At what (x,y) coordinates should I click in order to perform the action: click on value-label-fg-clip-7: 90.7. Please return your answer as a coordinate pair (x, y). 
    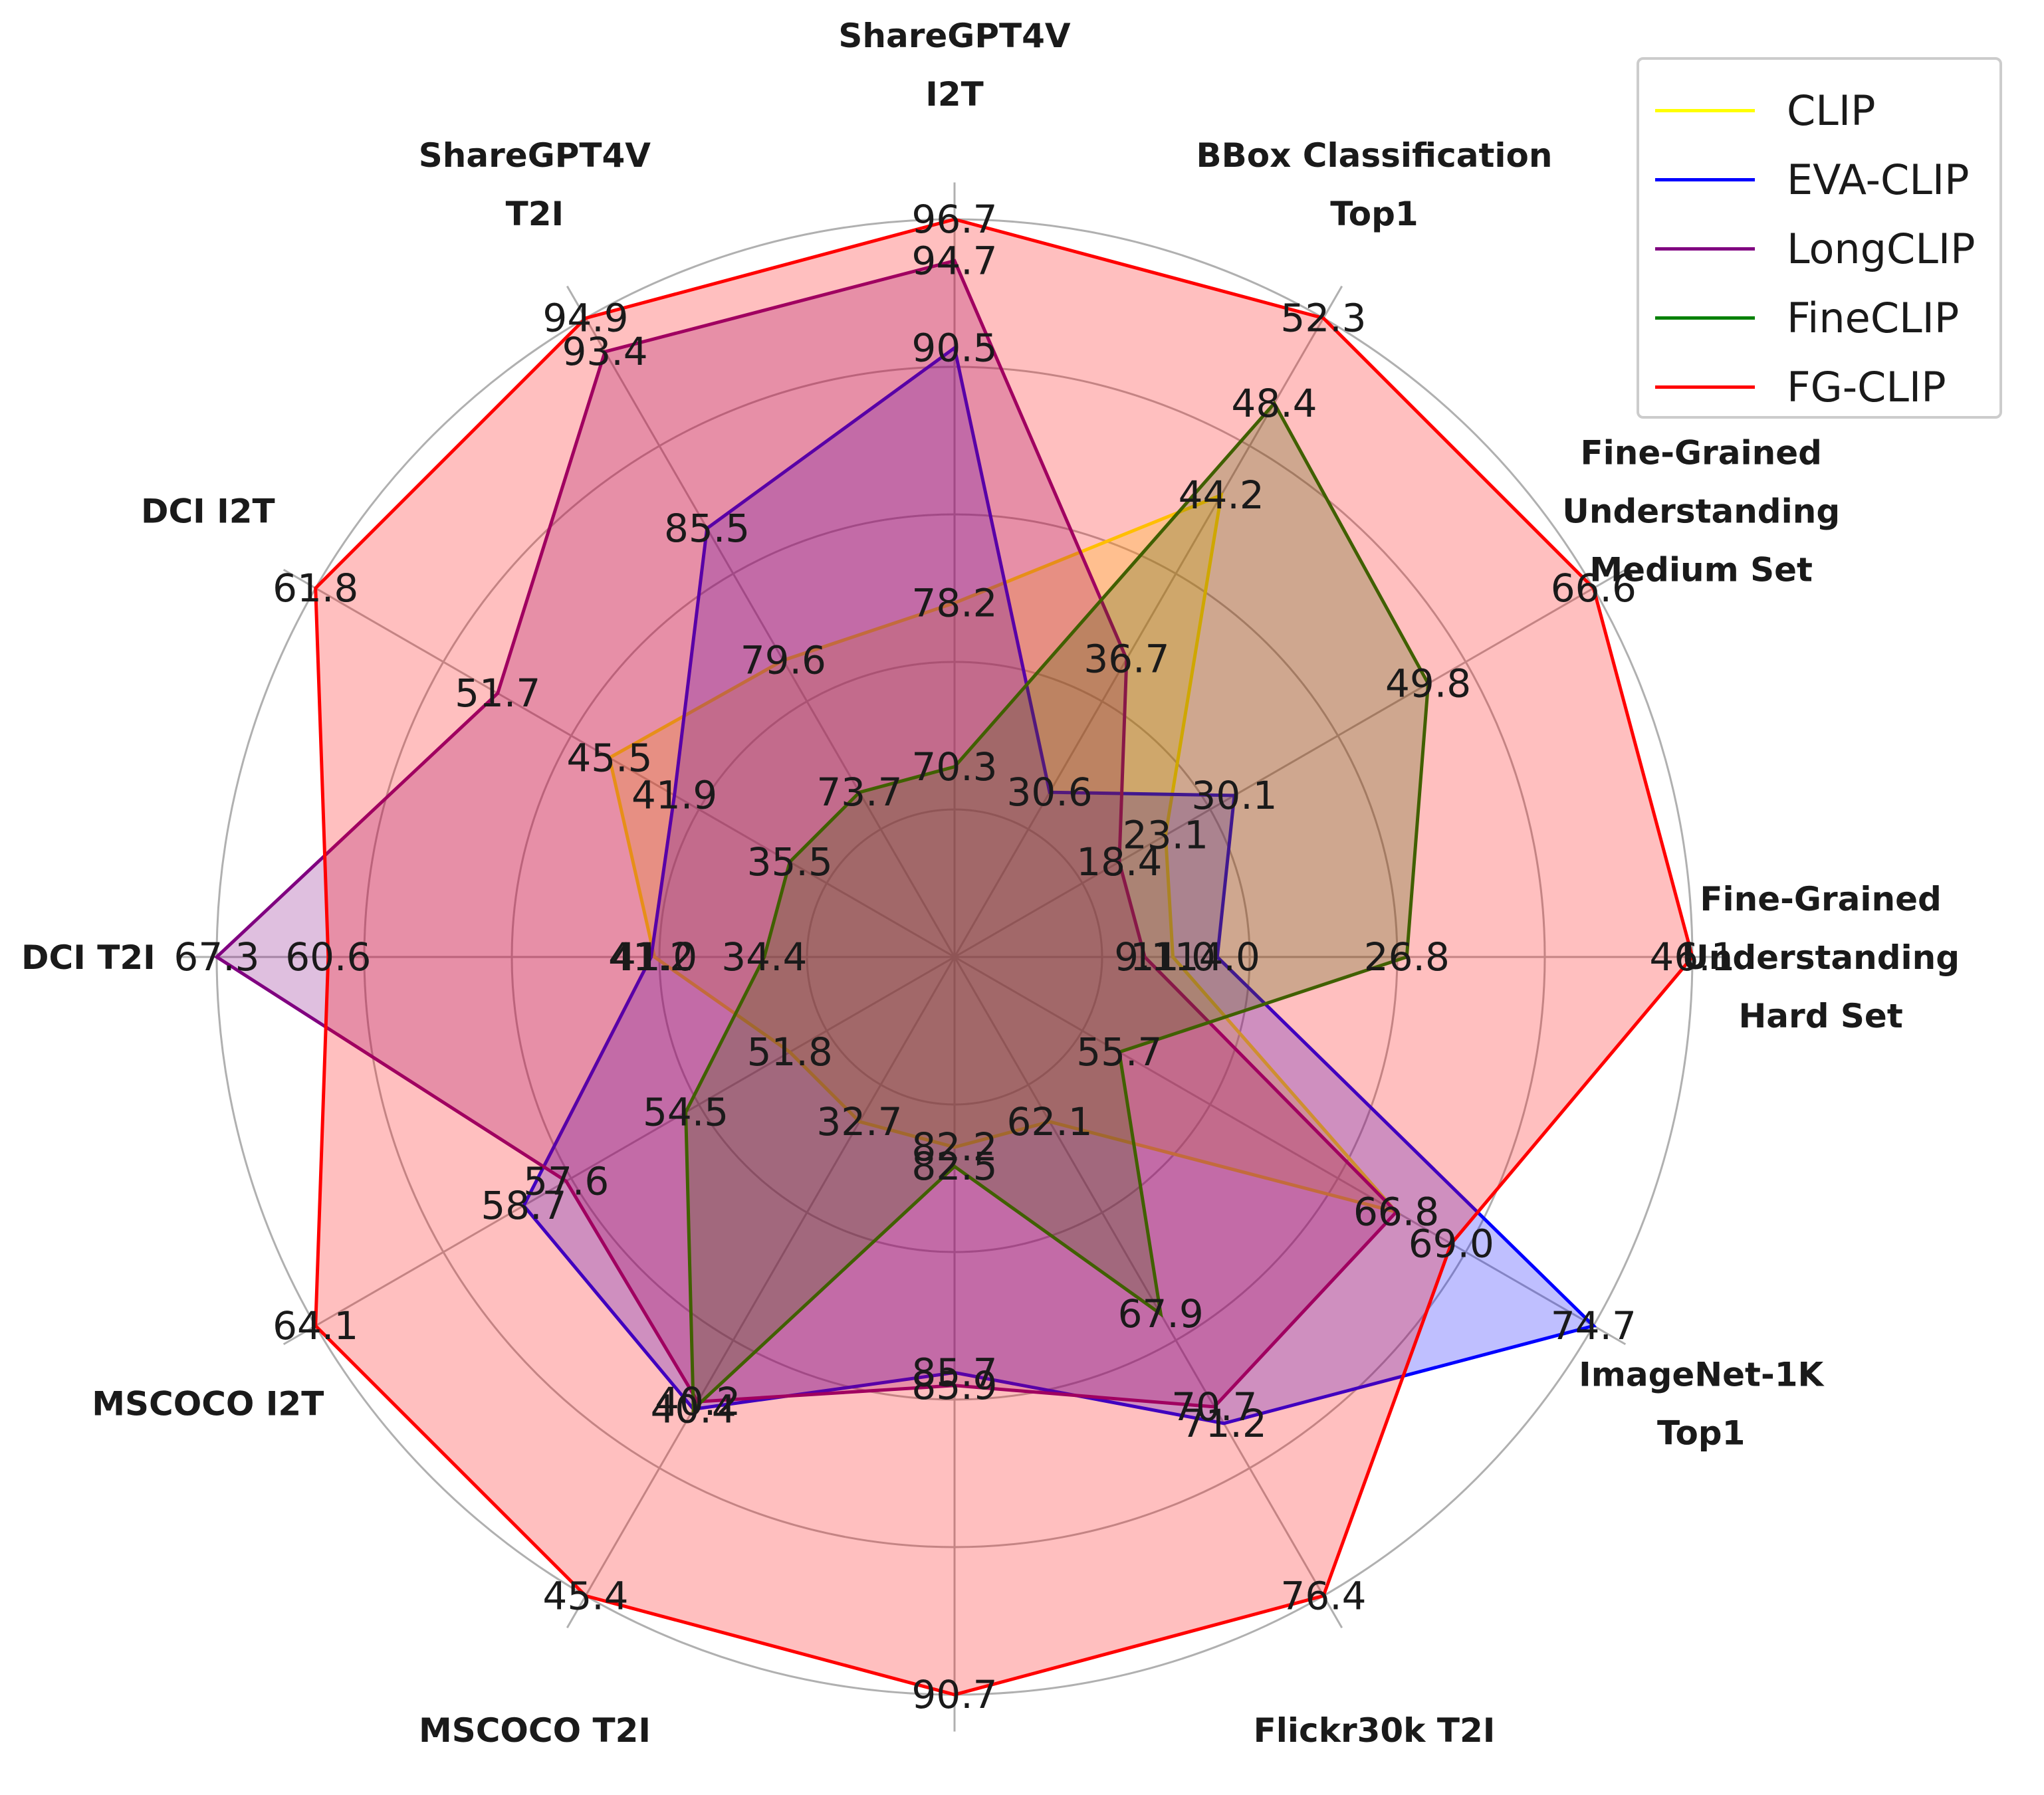
    Looking at the image, I should click on (954, 1694).